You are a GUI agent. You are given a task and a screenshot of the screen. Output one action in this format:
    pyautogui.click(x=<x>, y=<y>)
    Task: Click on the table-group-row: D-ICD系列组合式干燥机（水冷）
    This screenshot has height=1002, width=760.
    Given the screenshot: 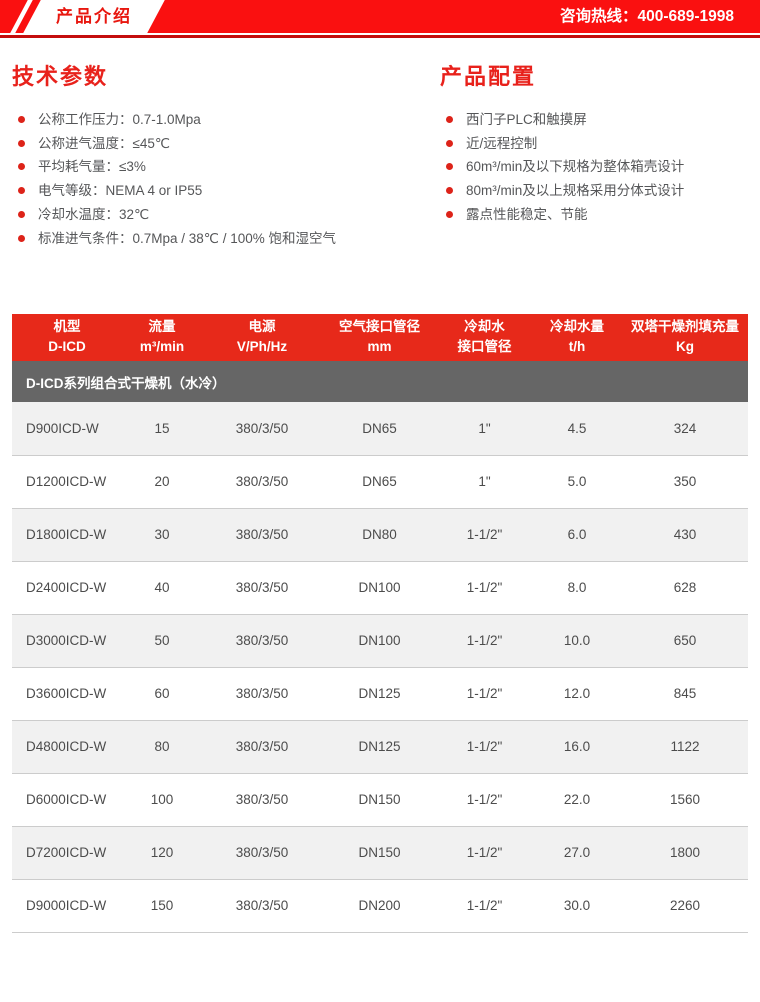 What is the action you would take?
    pyautogui.click(x=380, y=381)
    